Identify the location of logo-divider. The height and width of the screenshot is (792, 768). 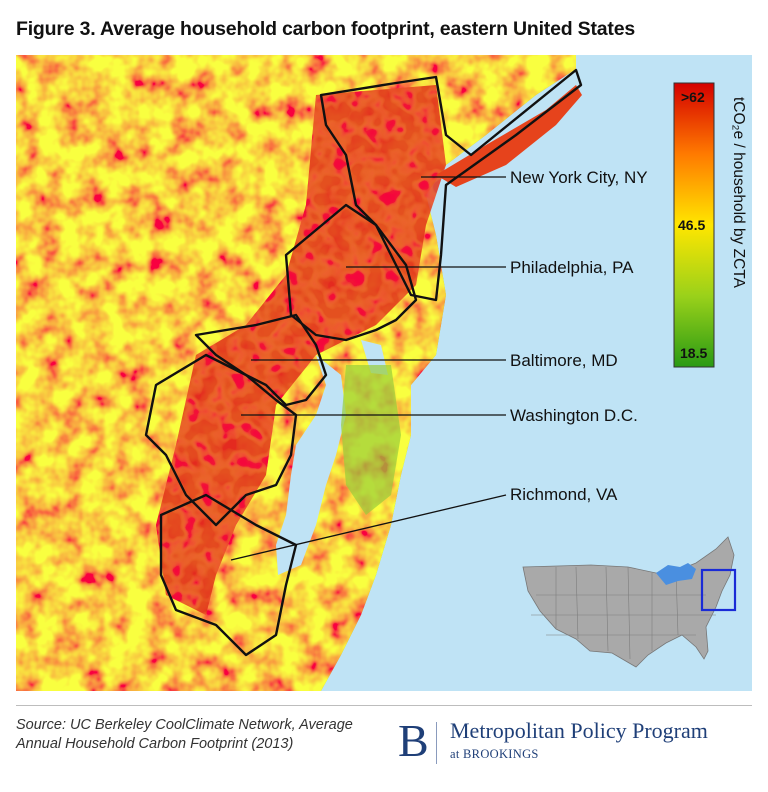
(436, 743).